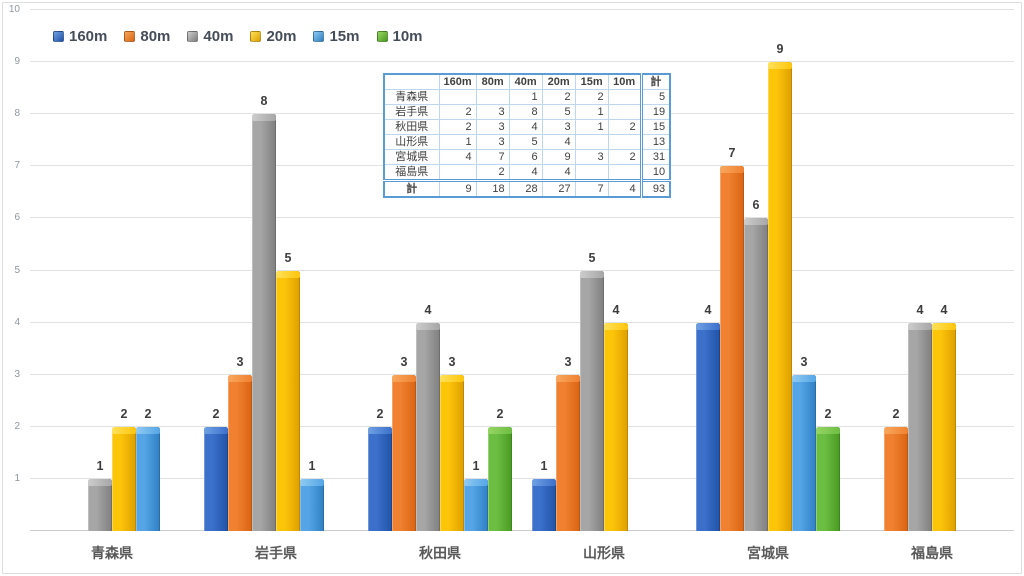 The width and height of the screenshot is (1024, 576). I want to click on table-cell: 7, so click(492, 157).